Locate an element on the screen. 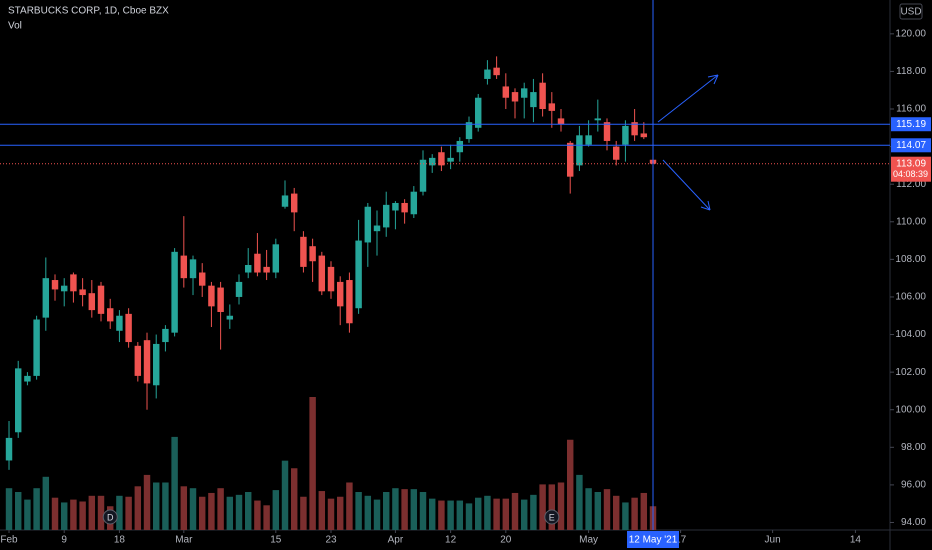  currency: USD is located at coordinates (910, 12).